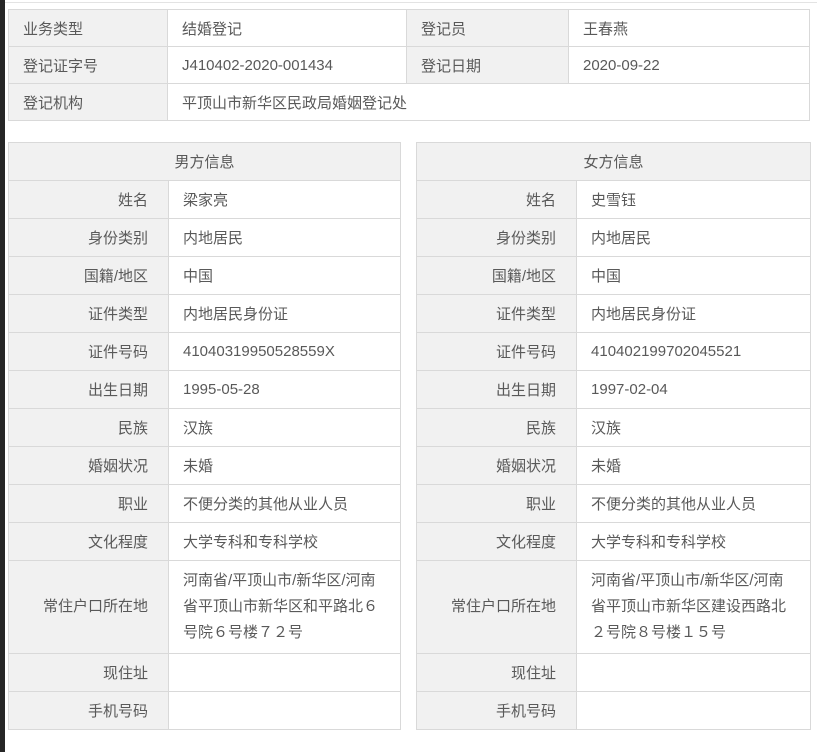  Describe the element at coordinates (88, 28) in the screenshot. I see `business-type-label: 业务类型` at that location.